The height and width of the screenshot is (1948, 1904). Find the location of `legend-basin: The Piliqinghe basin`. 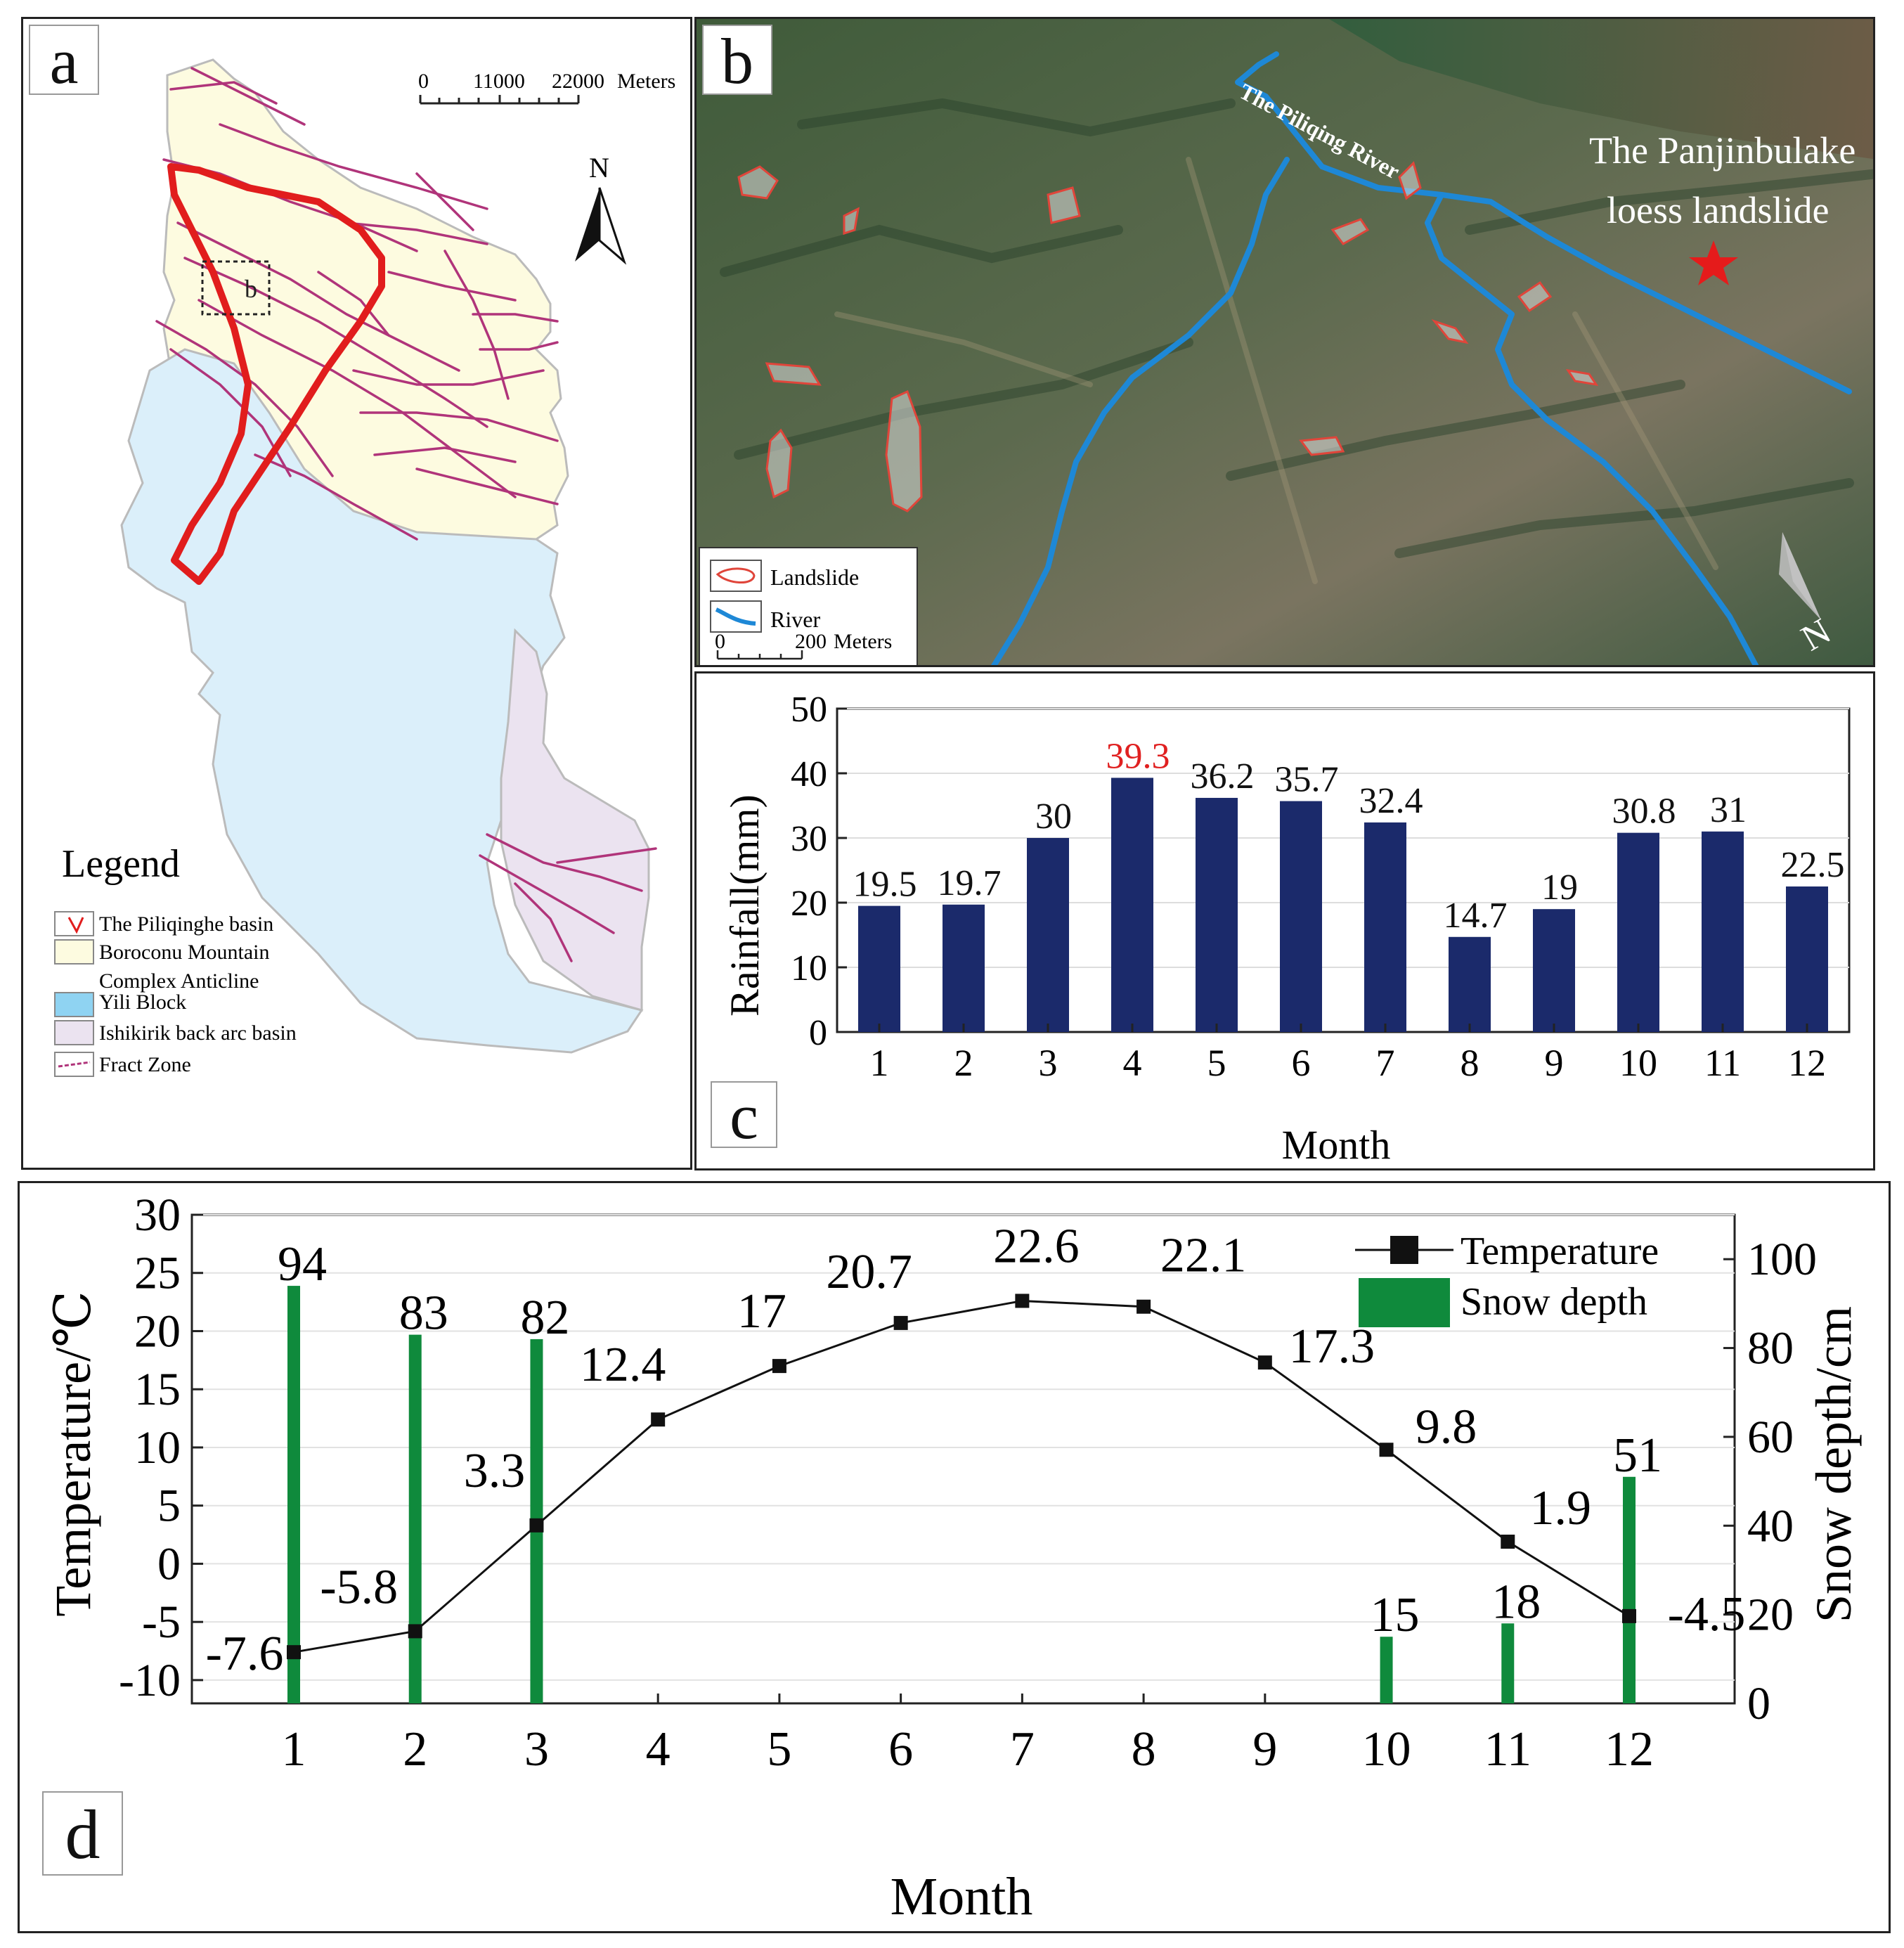

legend-basin: The Piliqinghe basin is located at coordinates (186, 924).